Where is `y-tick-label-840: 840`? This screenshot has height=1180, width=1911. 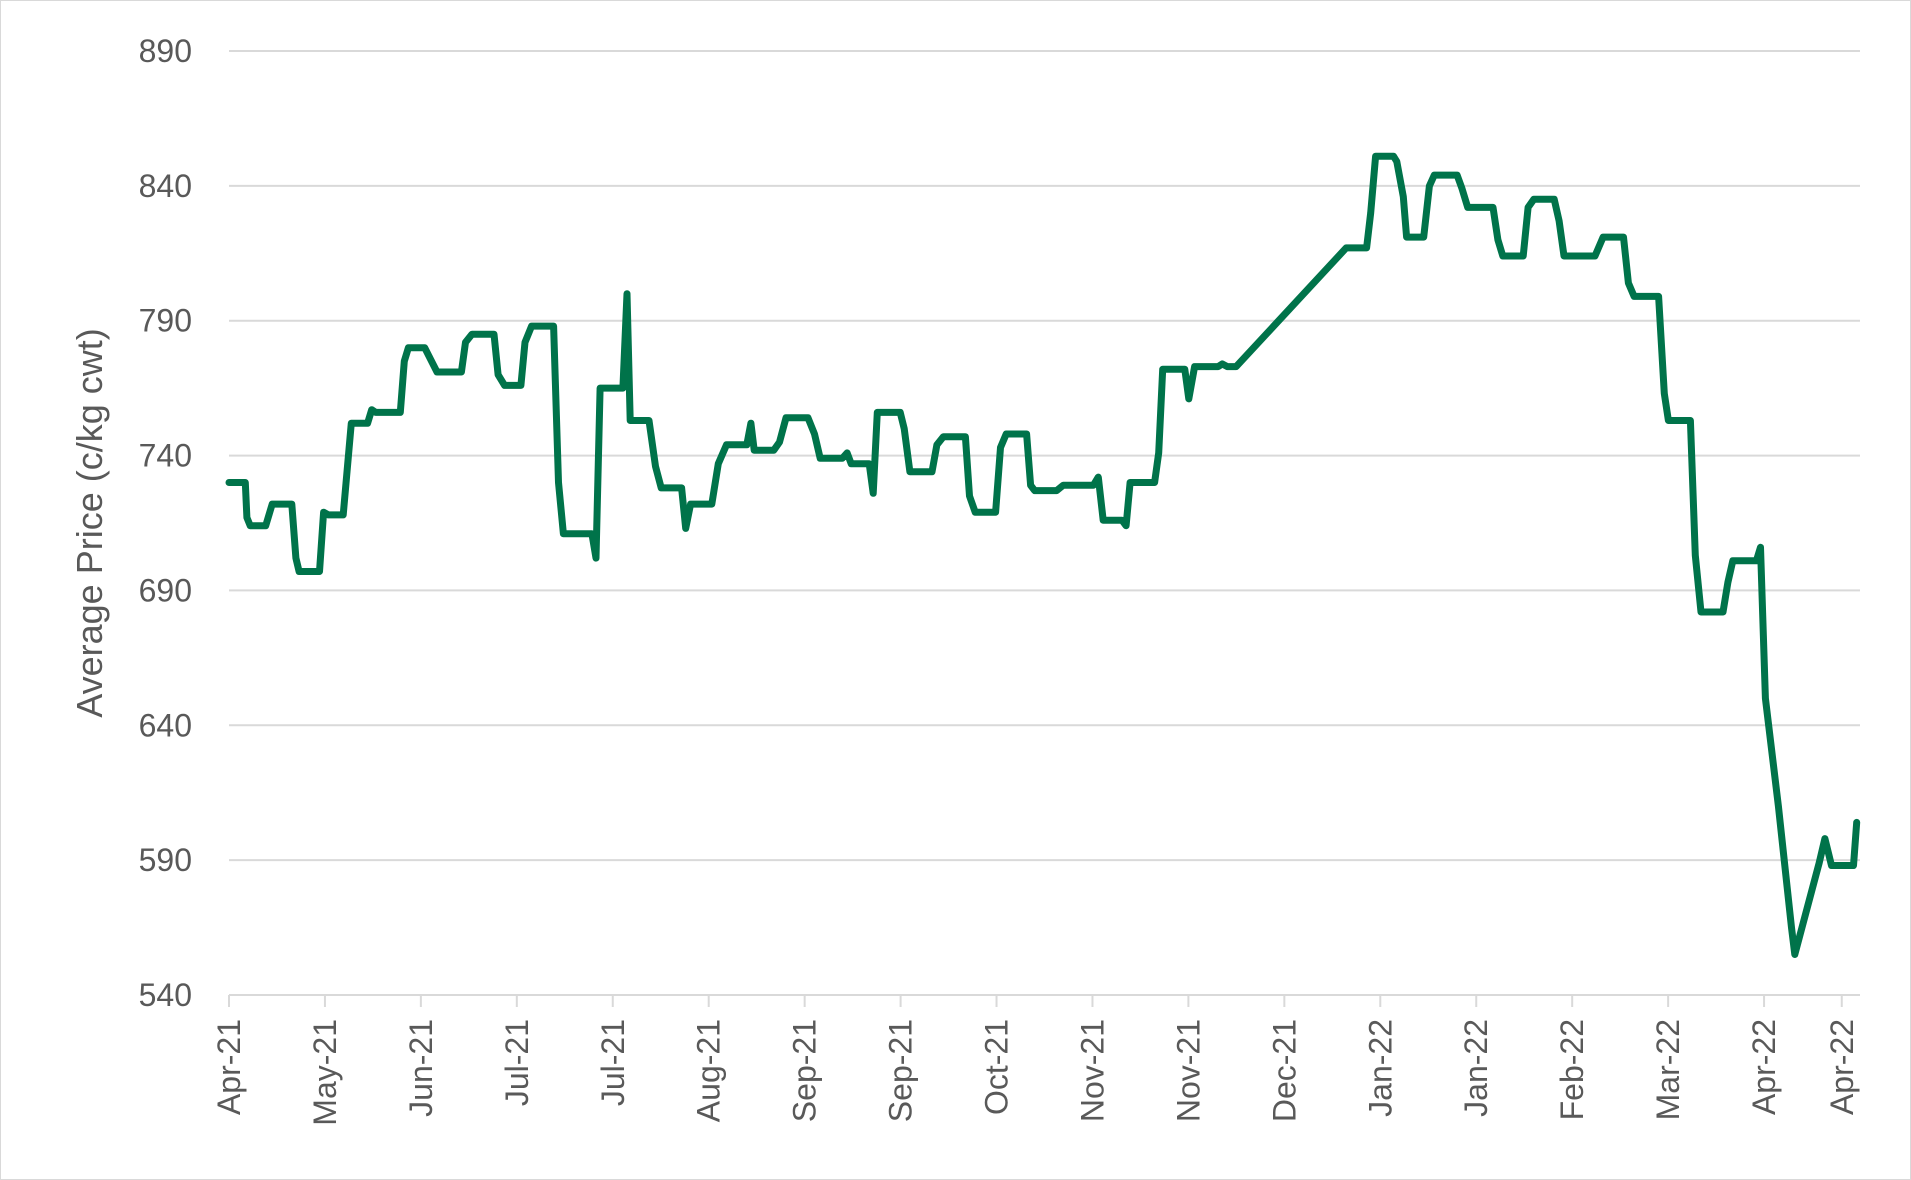 y-tick-label-840: 840 is located at coordinates (165, 186).